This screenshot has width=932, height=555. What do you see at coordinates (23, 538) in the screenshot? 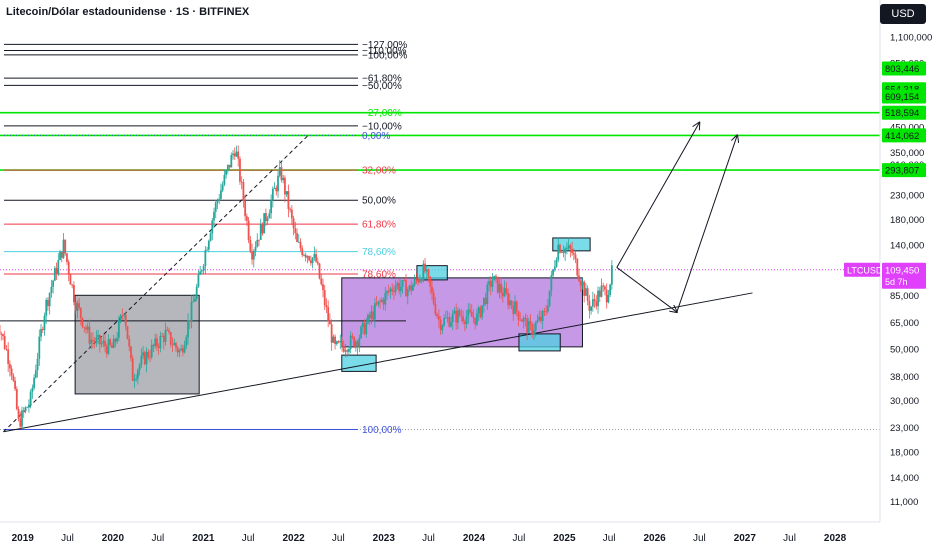
I see `time-tick-label: 2019` at bounding box center [23, 538].